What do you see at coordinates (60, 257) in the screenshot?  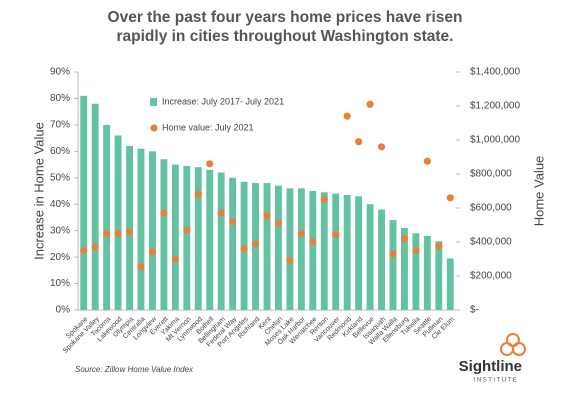 I see `y-tick-label: 20%` at bounding box center [60, 257].